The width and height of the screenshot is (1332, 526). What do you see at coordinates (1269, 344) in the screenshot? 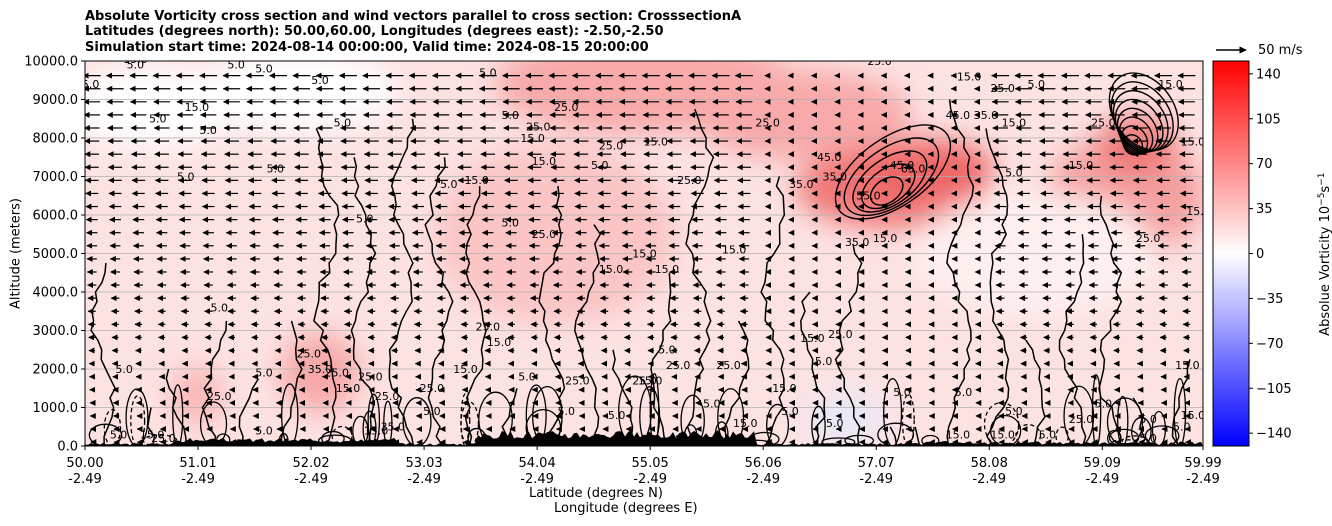
I see `colorbar-tick-label: −70` at bounding box center [1269, 344].